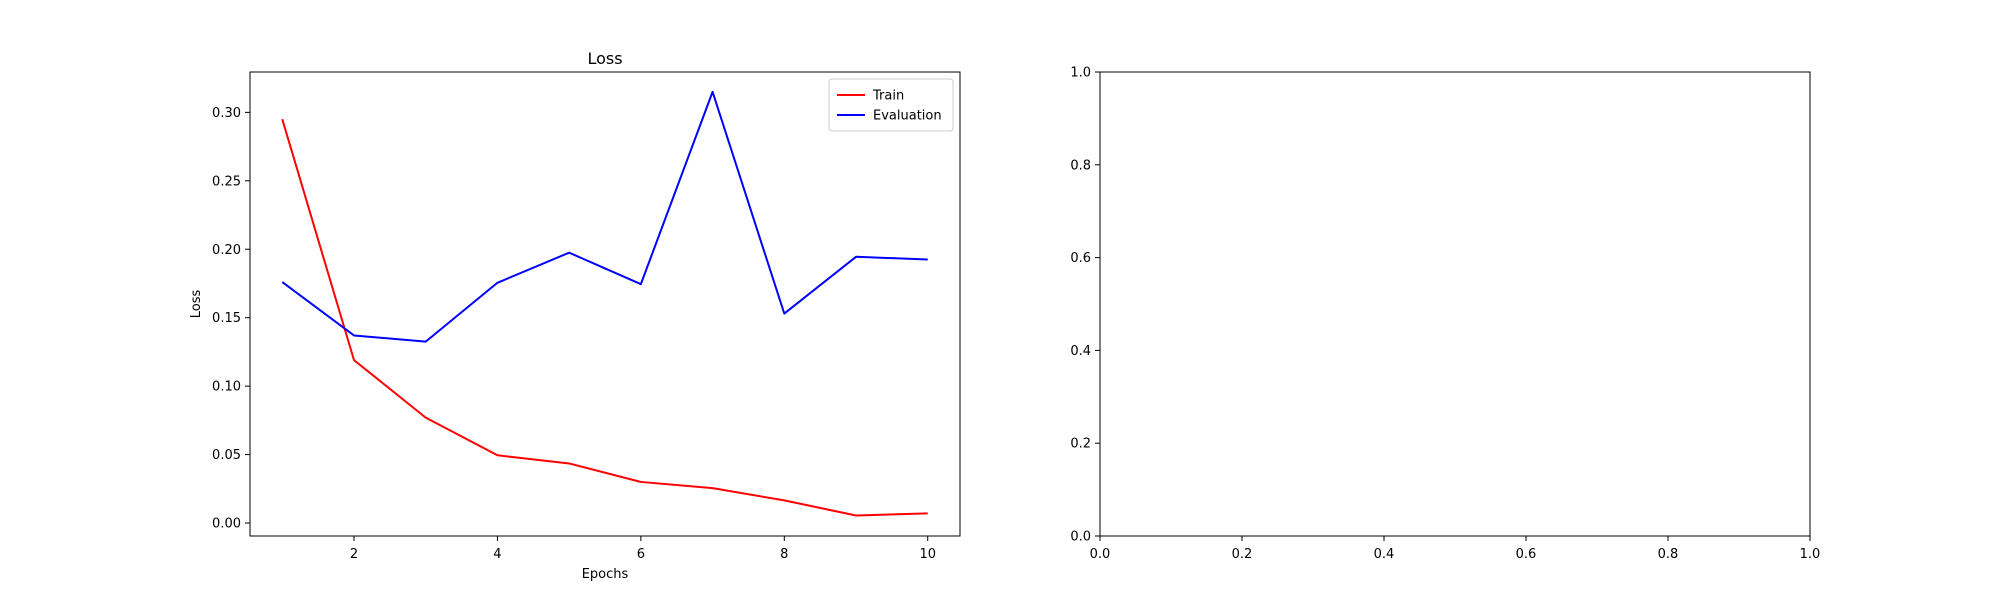 Image resolution: width=2000 pixels, height=604 pixels. I want to click on y-tick-label: 0.25, so click(226, 181).